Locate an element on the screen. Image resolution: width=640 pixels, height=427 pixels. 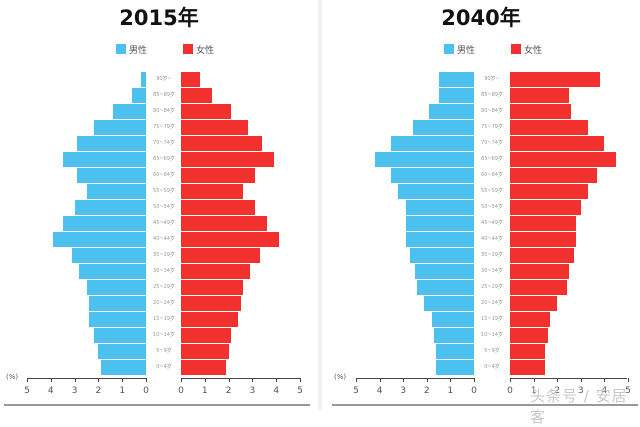
legend-label-female: 女性 is located at coordinates (533, 50).